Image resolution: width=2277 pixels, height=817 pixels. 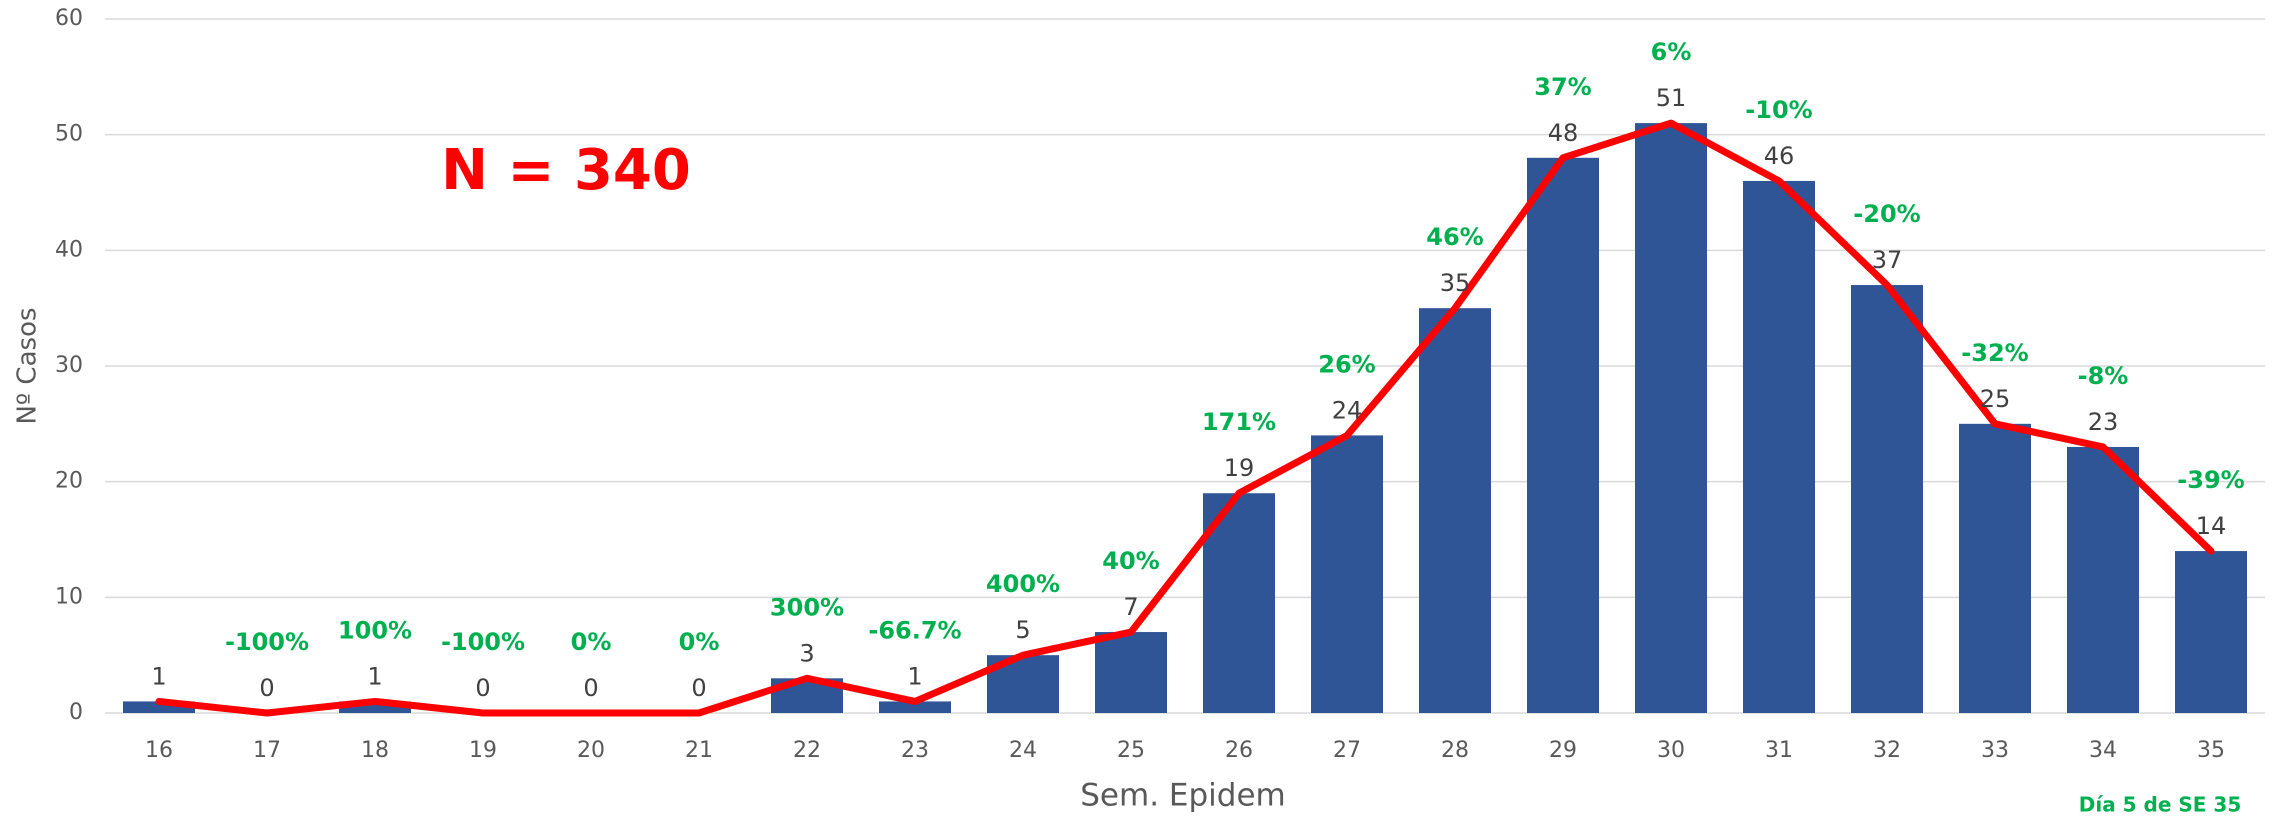 What do you see at coordinates (1779, 156) in the screenshot?
I see `value-label: 46` at bounding box center [1779, 156].